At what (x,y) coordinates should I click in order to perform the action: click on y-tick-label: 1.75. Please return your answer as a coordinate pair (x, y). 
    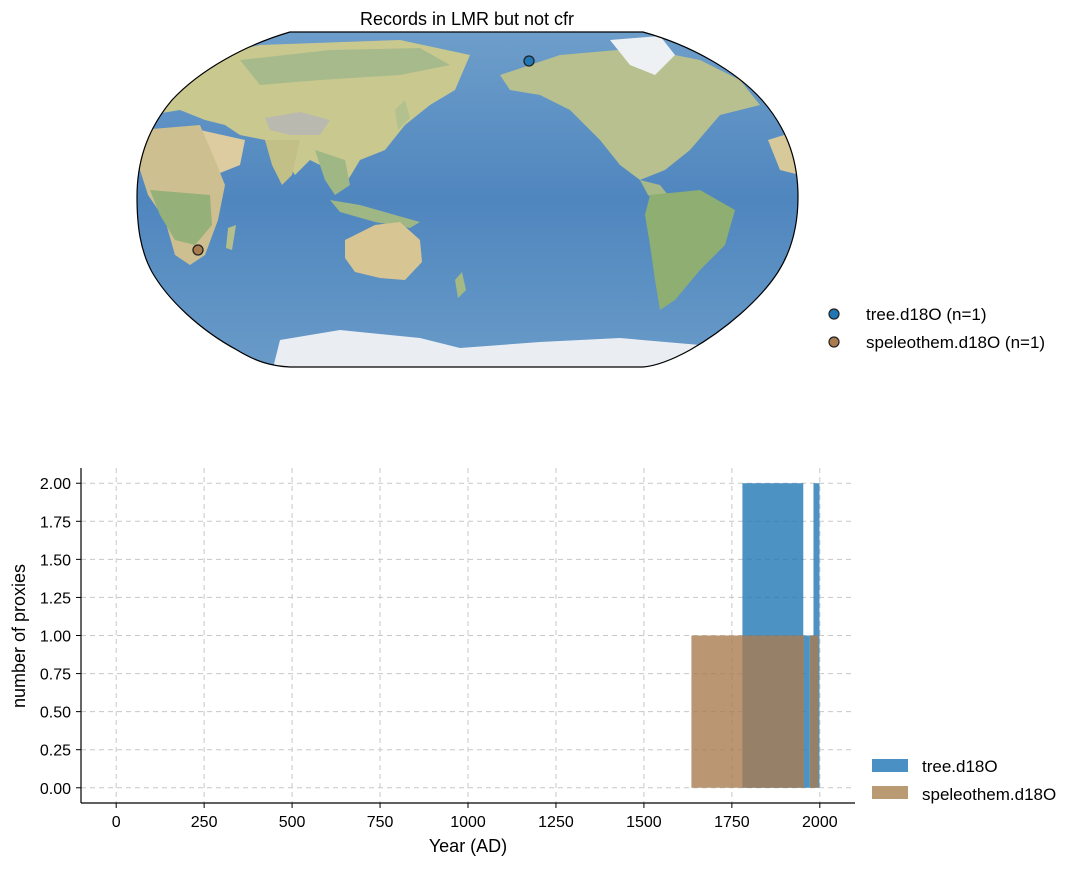
    Looking at the image, I should click on (55, 522).